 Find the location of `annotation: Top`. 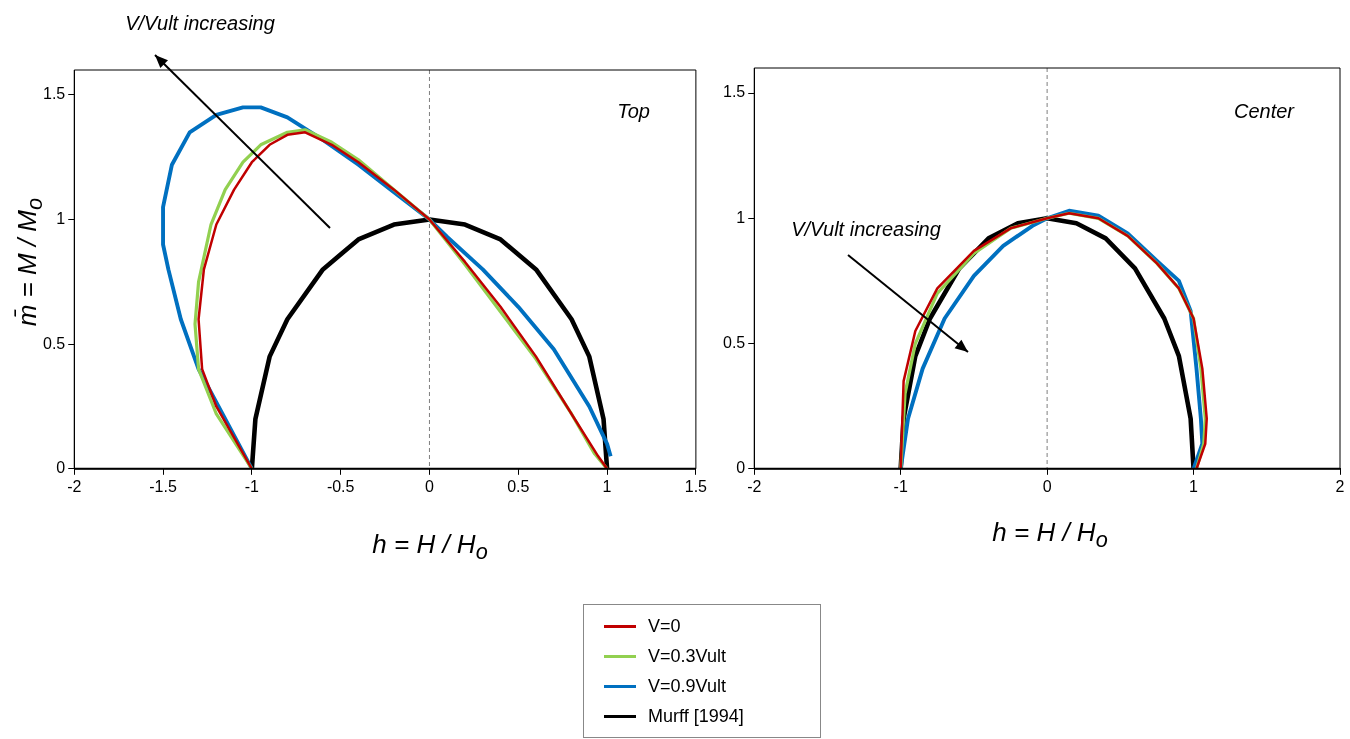

annotation: Top is located at coordinates (633, 110).